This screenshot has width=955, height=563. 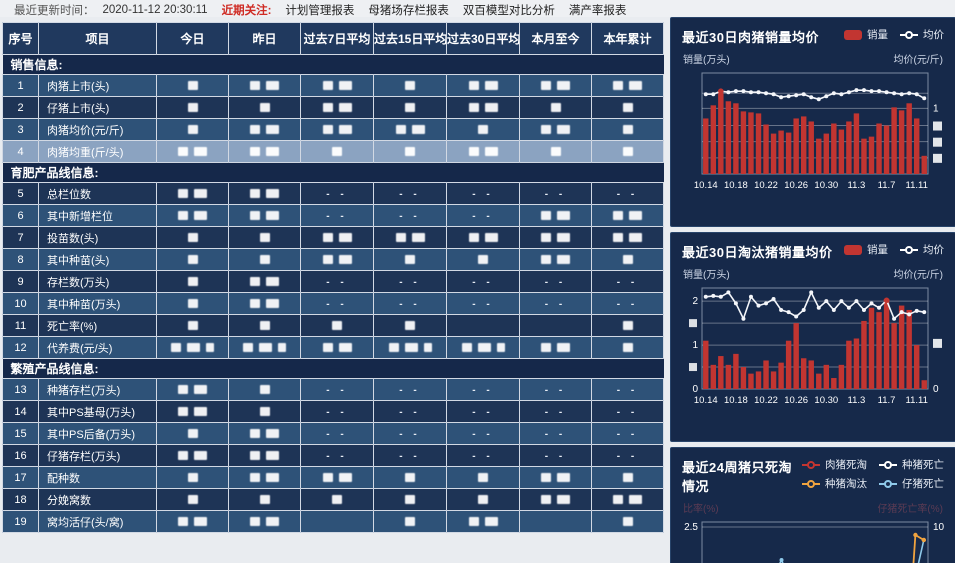 What do you see at coordinates (20, 193) in the screenshot?
I see `row-index: 5` at bounding box center [20, 193].